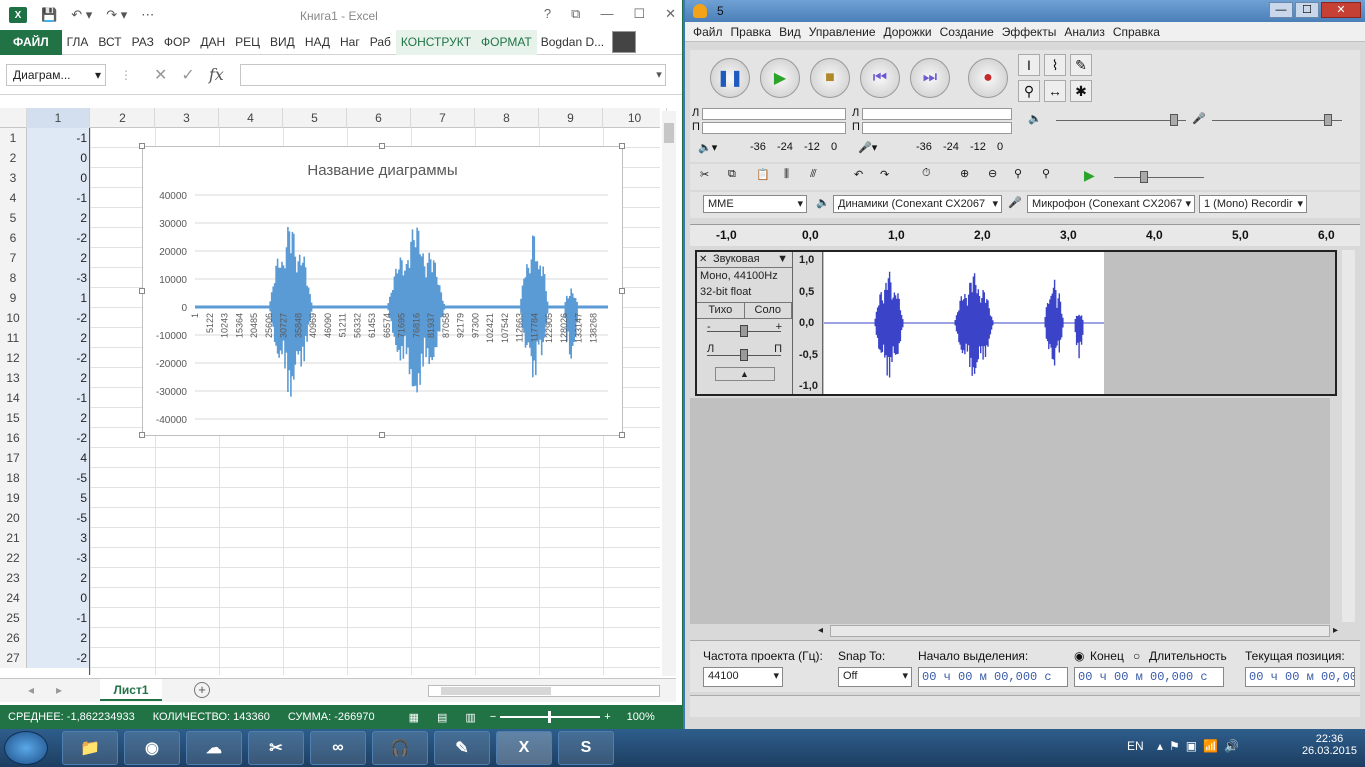 The image size is (1365, 767). Describe the element at coordinates (213, 41) in the screenshot. I see `ribbon-tab: ДАН` at that location.